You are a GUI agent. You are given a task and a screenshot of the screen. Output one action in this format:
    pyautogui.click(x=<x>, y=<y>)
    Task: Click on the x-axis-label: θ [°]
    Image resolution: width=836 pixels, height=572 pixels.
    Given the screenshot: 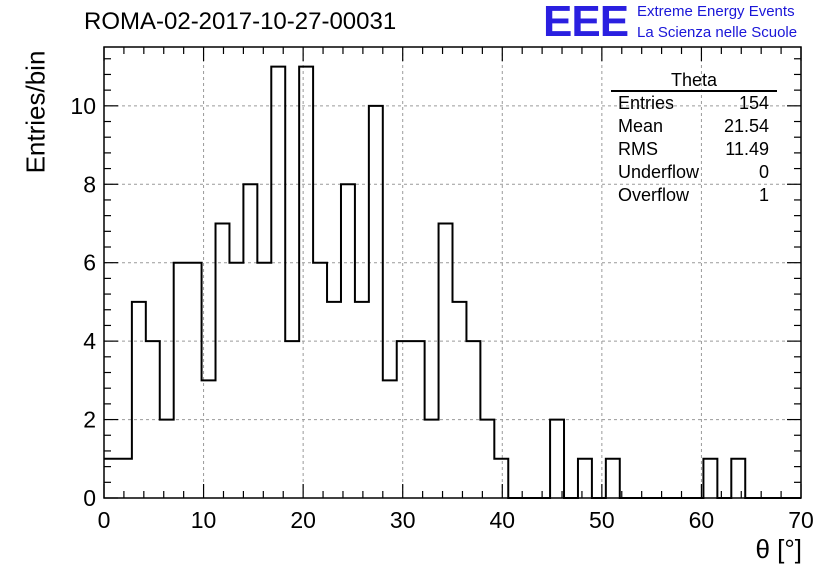 What is the action you would take?
    pyautogui.click(x=778, y=549)
    